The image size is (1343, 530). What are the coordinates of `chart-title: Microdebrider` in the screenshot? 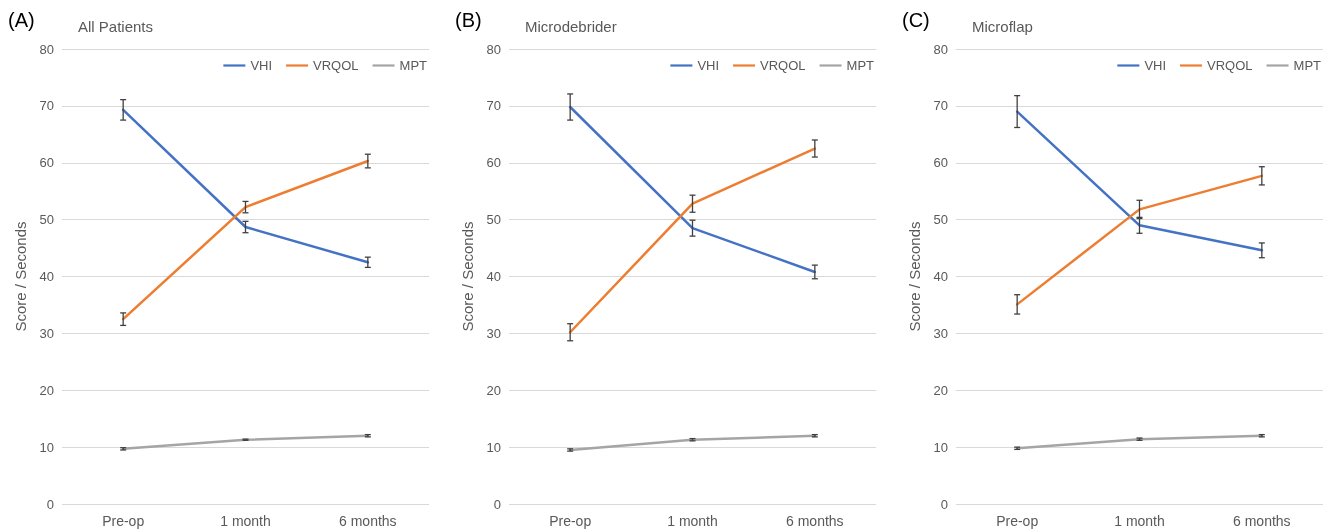 It's located at (571, 26).